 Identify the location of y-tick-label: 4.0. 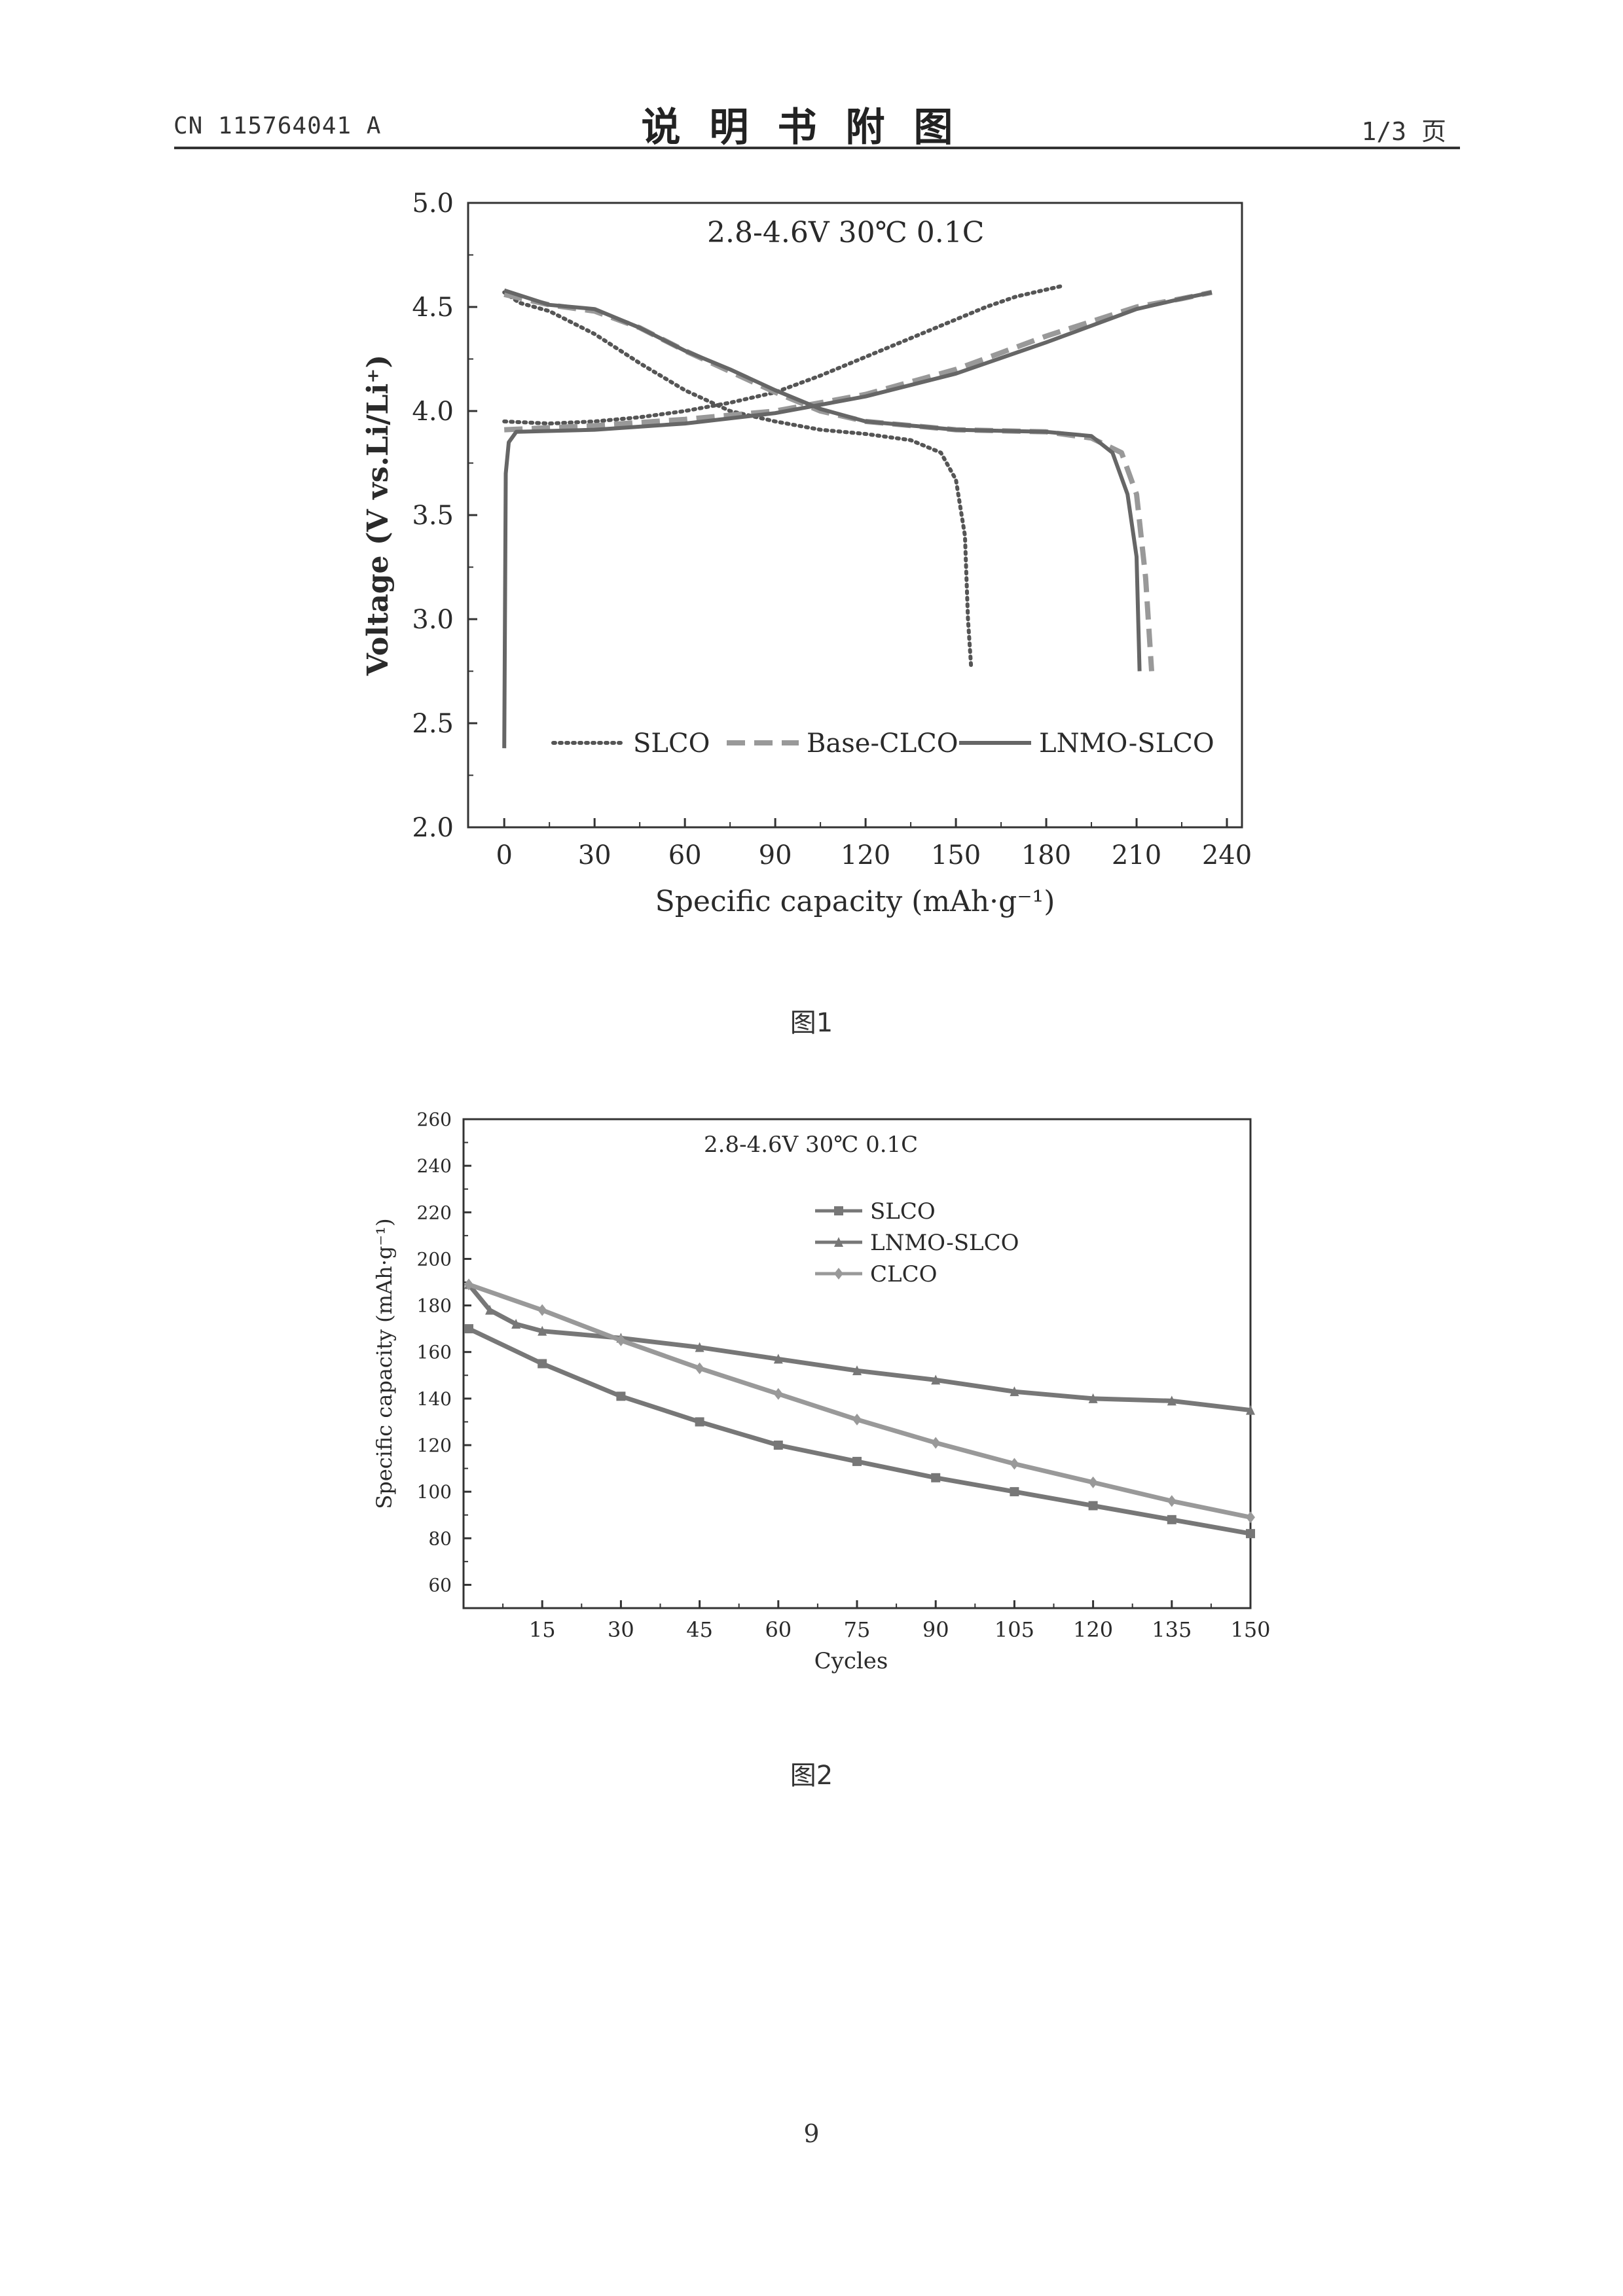
(433, 412).